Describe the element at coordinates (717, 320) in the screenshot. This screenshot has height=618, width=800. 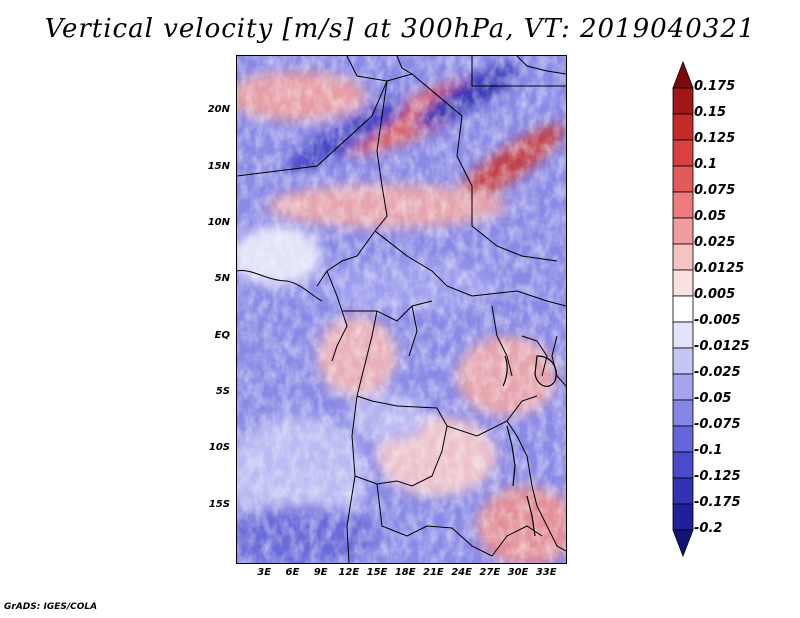
I see `colorbar-tick-label: -0.005` at that location.